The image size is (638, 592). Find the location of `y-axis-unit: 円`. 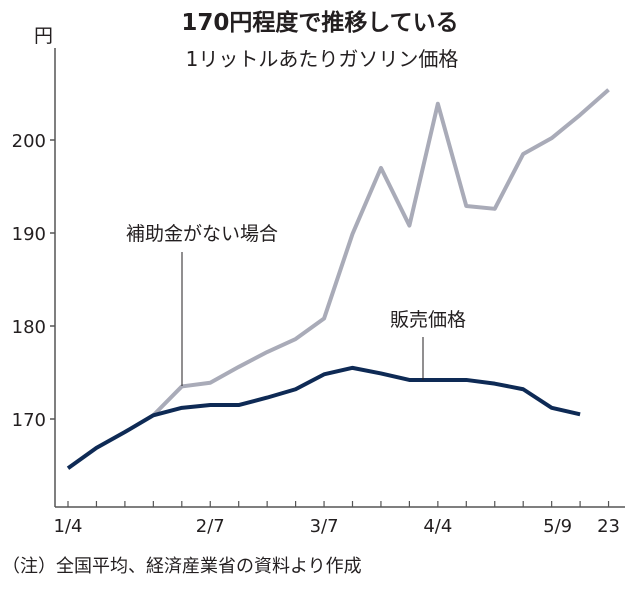

y-axis-unit: 円 is located at coordinates (43, 36).